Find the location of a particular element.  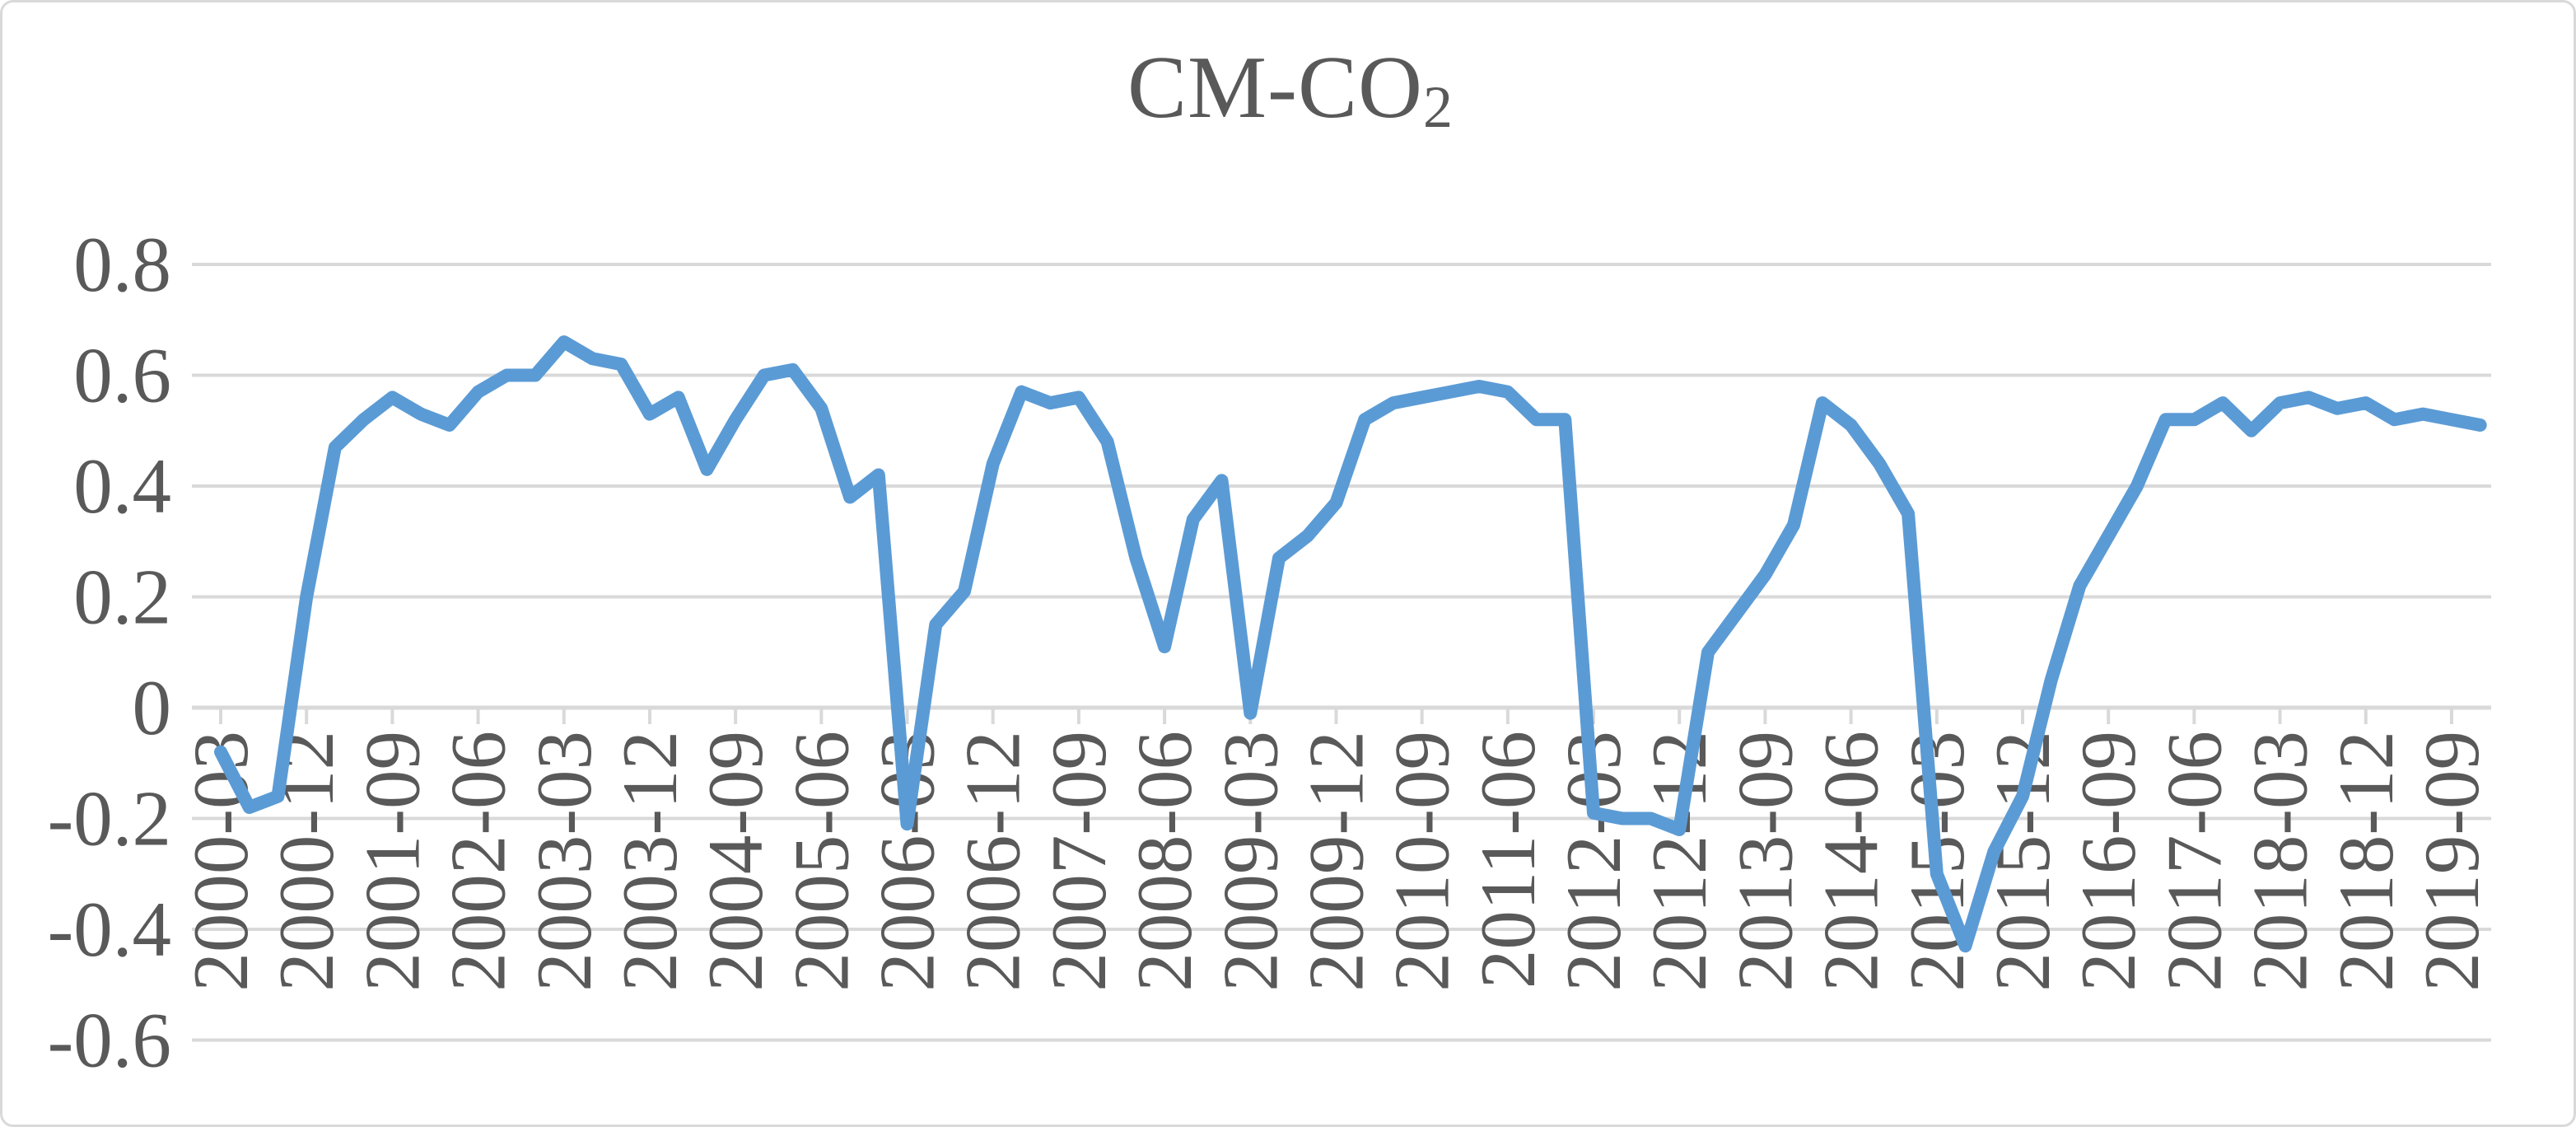

x-axis-label: 2003-03 is located at coordinates (564, 862).